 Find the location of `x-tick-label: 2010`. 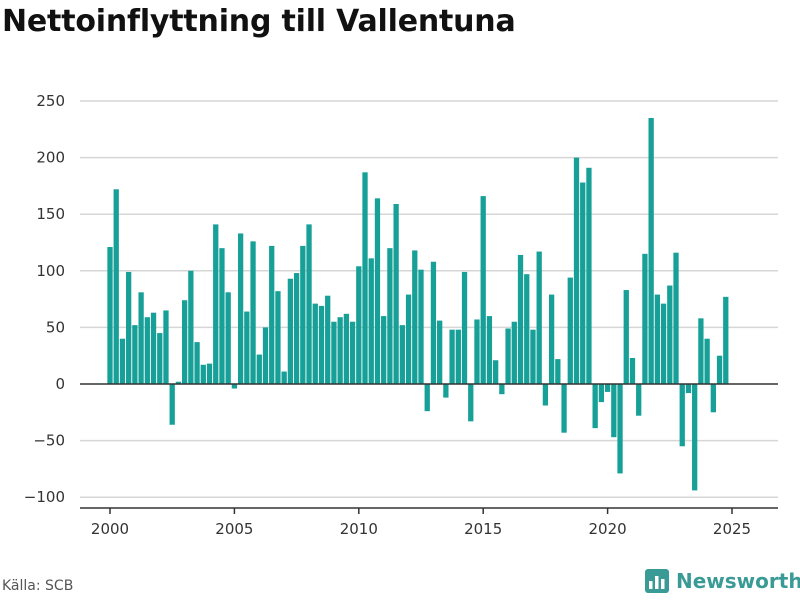

x-tick-label: 2010 is located at coordinates (359, 529).